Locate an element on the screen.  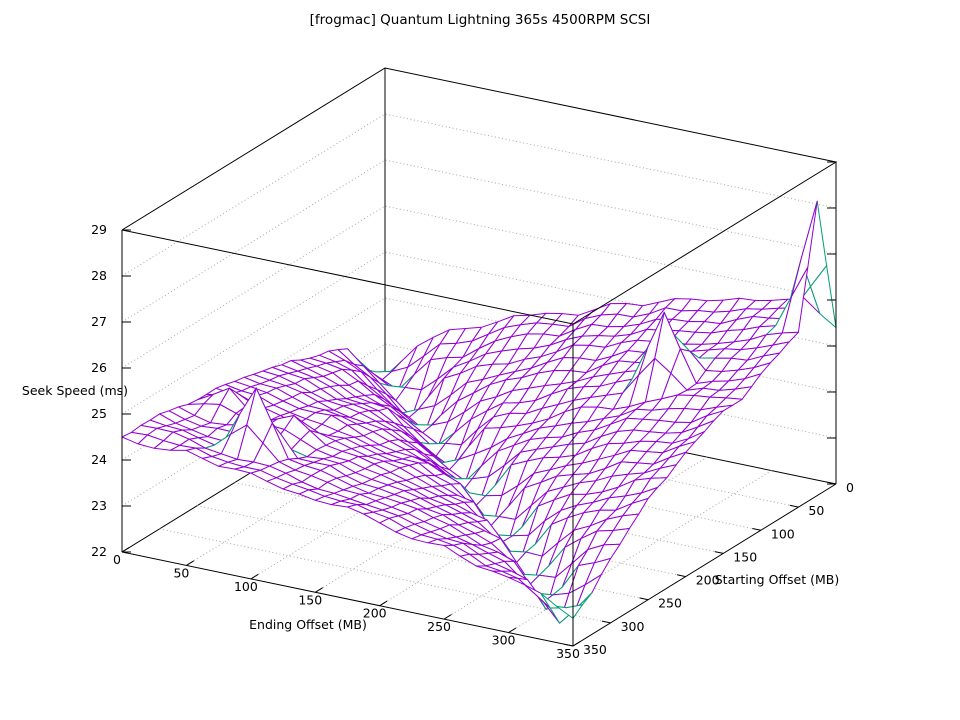
y-tick-label: 300 is located at coordinates (633, 626).